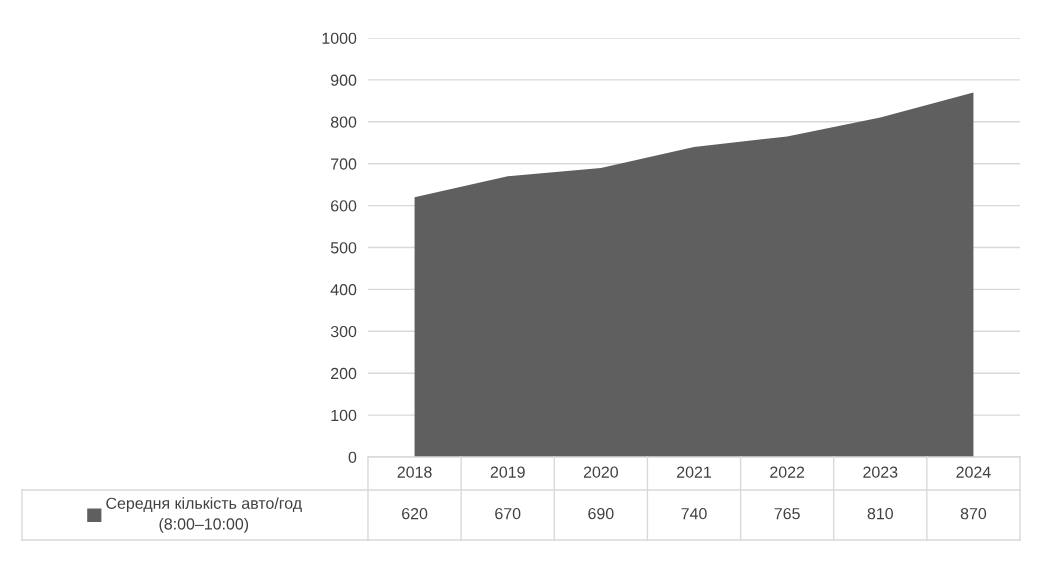 The width and height of the screenshot is (1042, 569). Describe the element at coordinates (601, 513) in the screenshot. I see `data-label: 690` at that location.